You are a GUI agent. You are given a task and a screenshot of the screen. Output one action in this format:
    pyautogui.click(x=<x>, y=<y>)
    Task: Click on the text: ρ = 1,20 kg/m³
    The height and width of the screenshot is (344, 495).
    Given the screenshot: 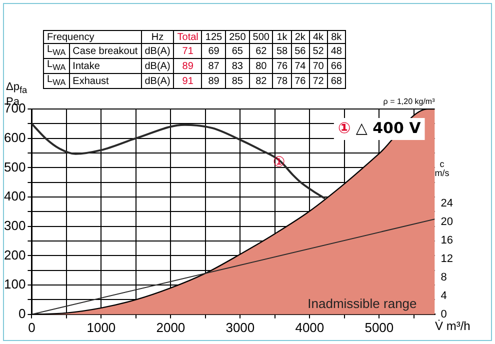 What is the action you would take?
    pyautogui.click(x=409, y=101)
    